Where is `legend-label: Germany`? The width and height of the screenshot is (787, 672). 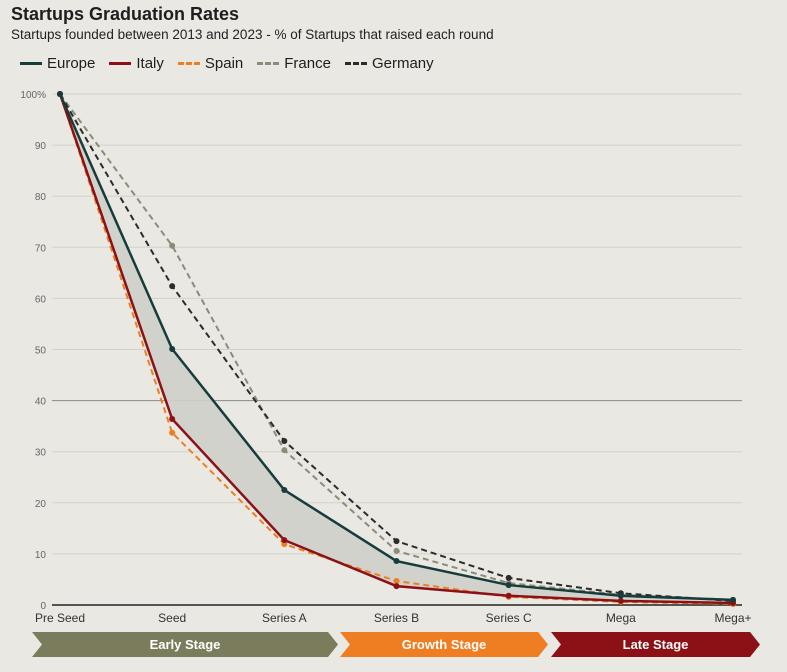
legend-label: Germany is located at coordinates (402, 63).